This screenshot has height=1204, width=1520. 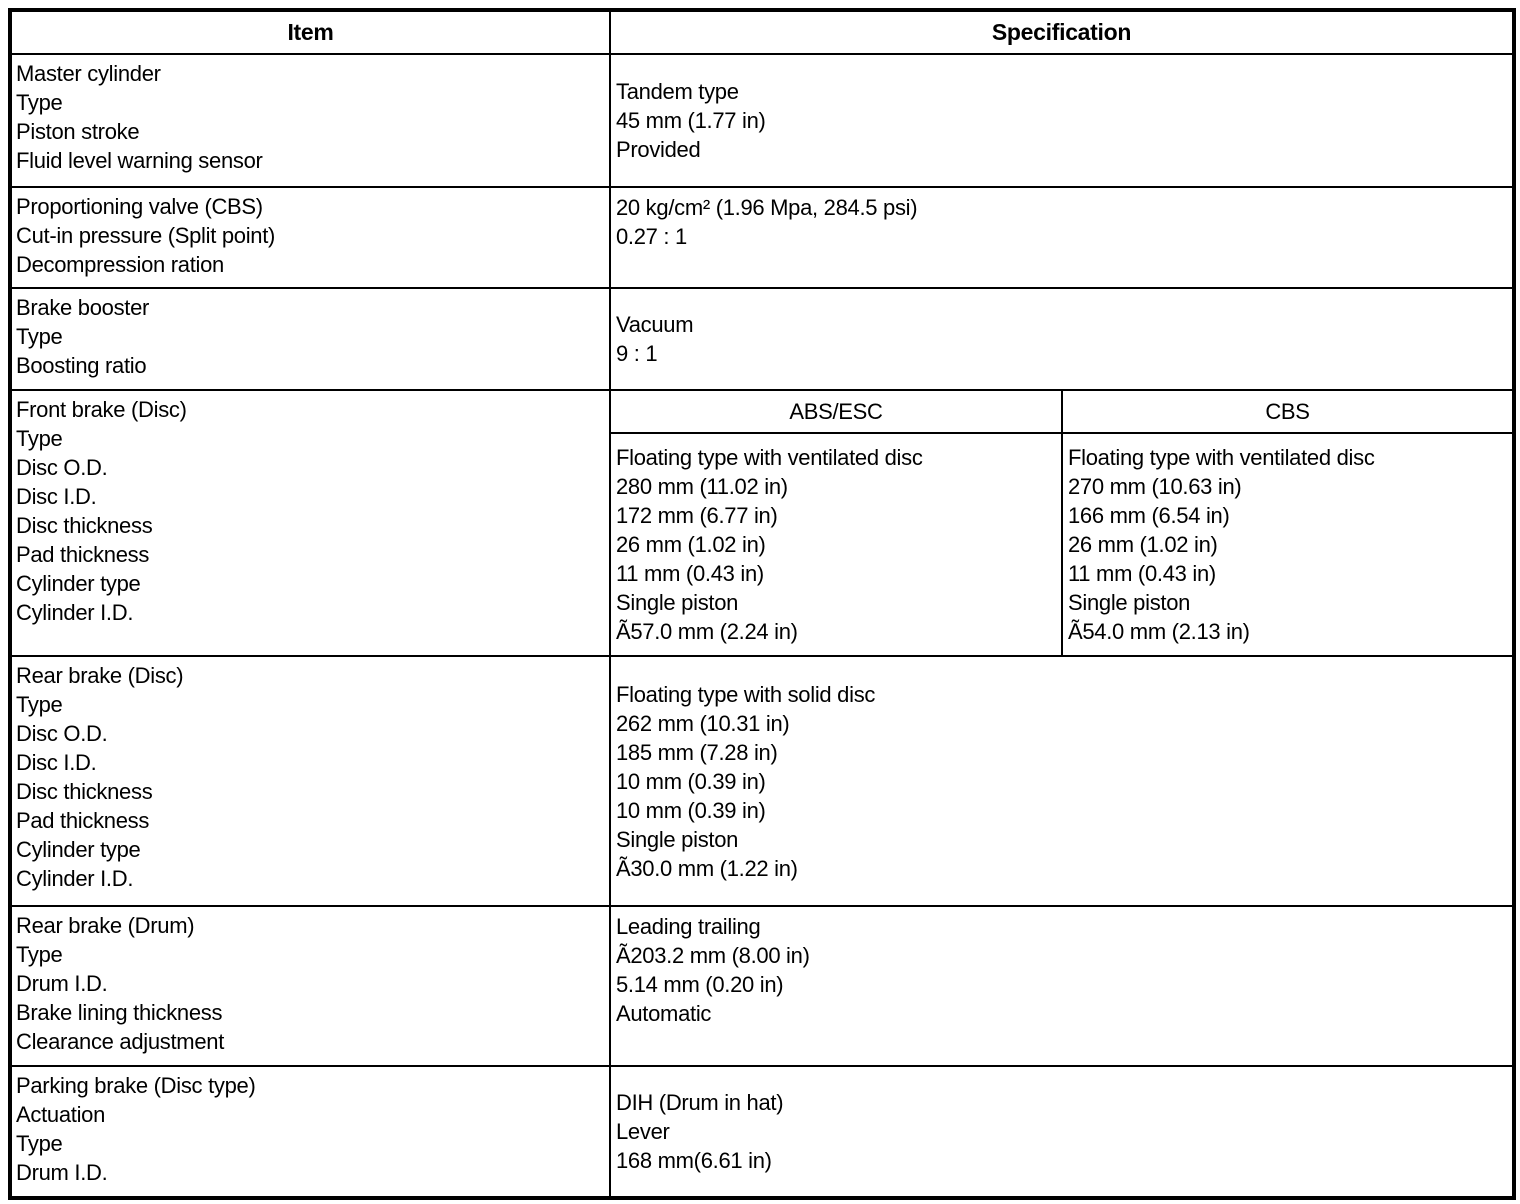 I want to click on spec-cell-parking-brake: DIH (Drum in hat) Lever 168 mm(6.61 in), so click(x=1062, y=1132).